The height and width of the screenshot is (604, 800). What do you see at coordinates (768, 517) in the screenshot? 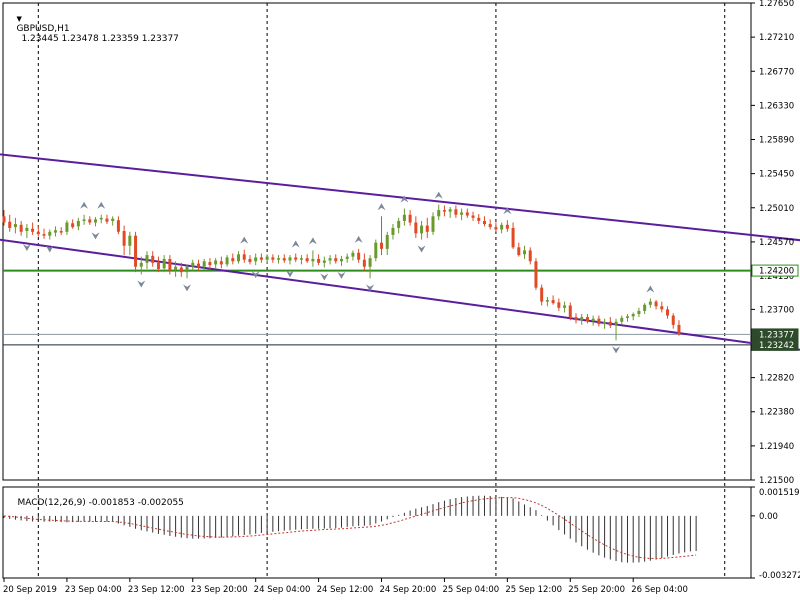
I see `macd-tick-label: 0.00` at bounding box center [768, 517].